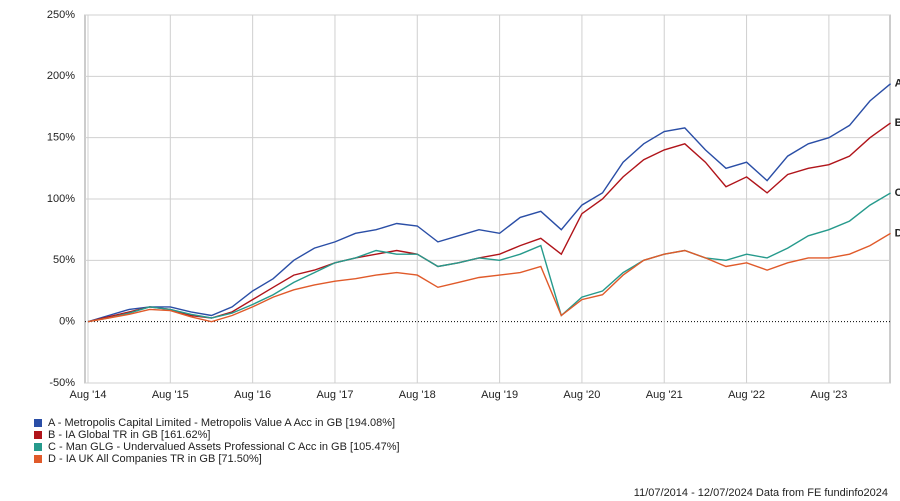 The height and width of the screenshot is (501, 900). What do you see at coordinates (746, 395) in the screenshot?
I see `x-tick-label: Aug '22` at bounding box center [746, 395].